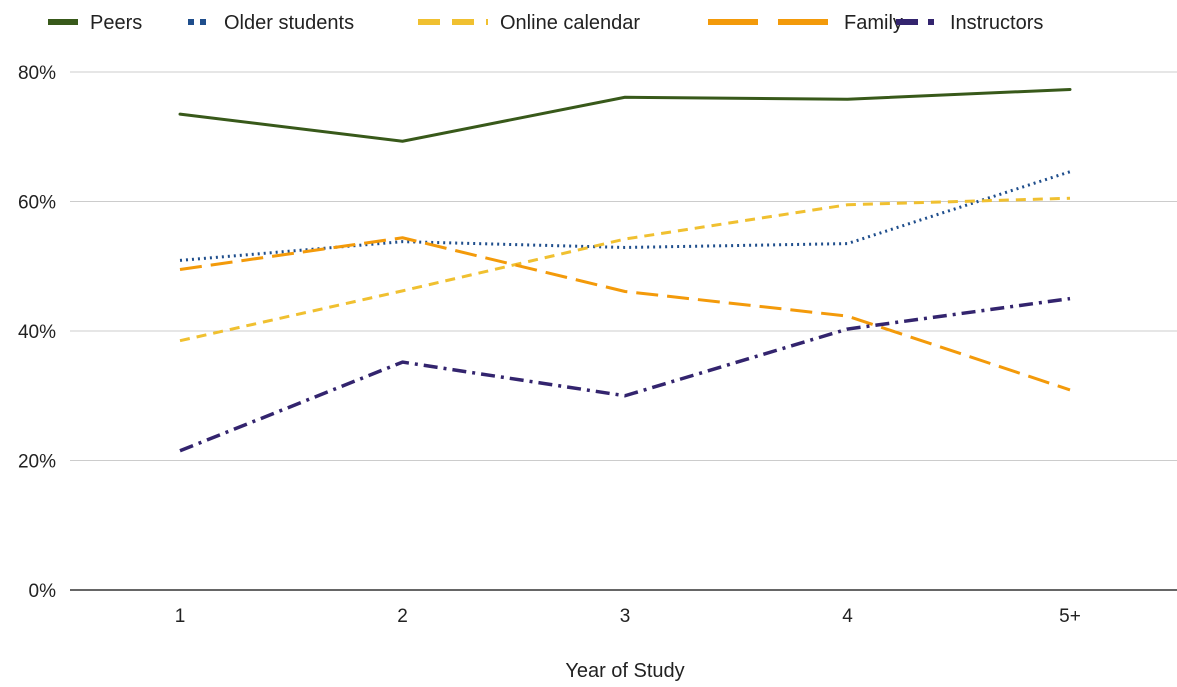 The image size is (1177, 687). Describe the element at coordinates (847, 616) in the screenshot. I see `x-tick-label: 4` at that location.